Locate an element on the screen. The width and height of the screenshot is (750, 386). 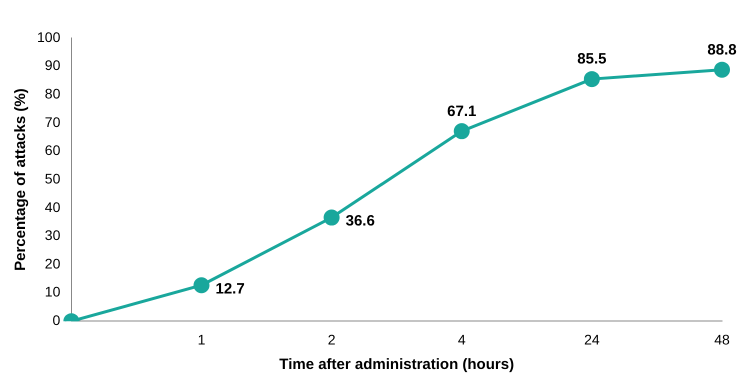
y-tick-label: 0 is located at coordinates (56, 320).